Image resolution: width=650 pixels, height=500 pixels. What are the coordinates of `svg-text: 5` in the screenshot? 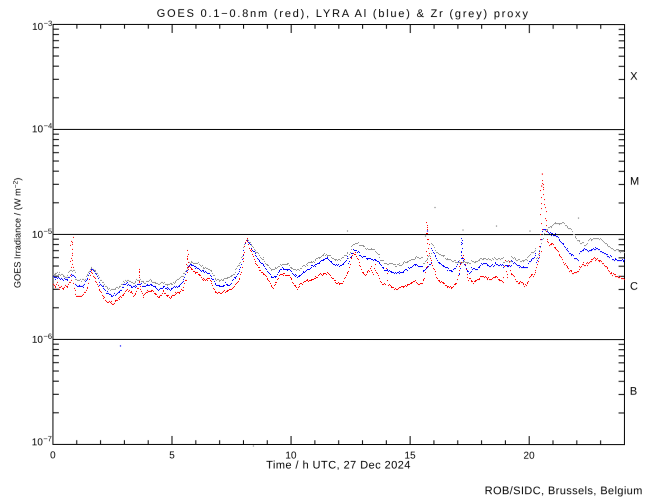 It's located at (172, 455).